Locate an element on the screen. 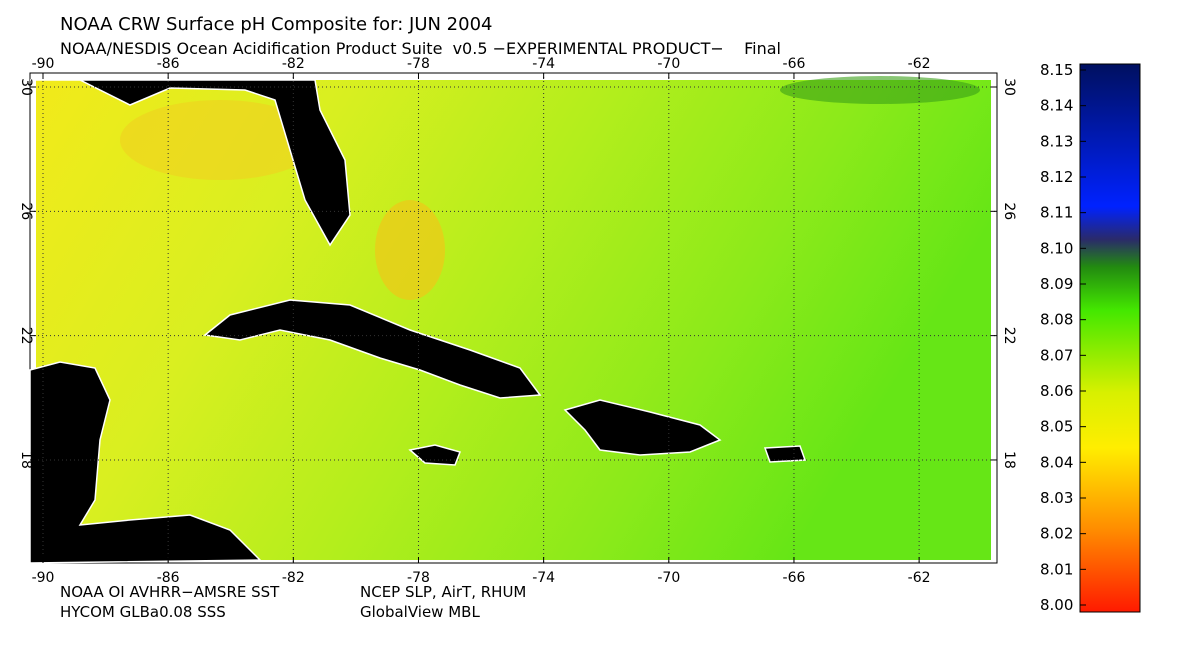 Image resolution: width=1200 pixels, height=645 pixels. colorbar-label: 8.01 is located at coordinates (1056, 569).